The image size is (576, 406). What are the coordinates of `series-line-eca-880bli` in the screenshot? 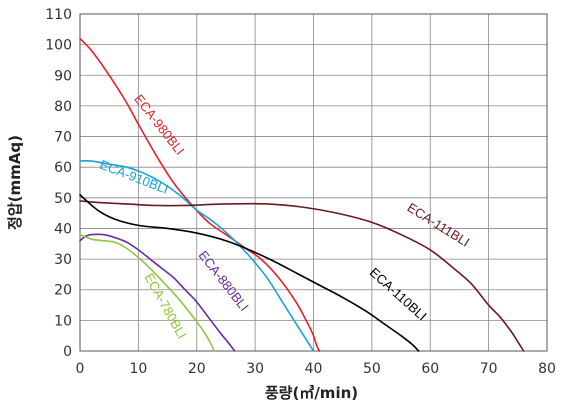 It's located at (157, 292).